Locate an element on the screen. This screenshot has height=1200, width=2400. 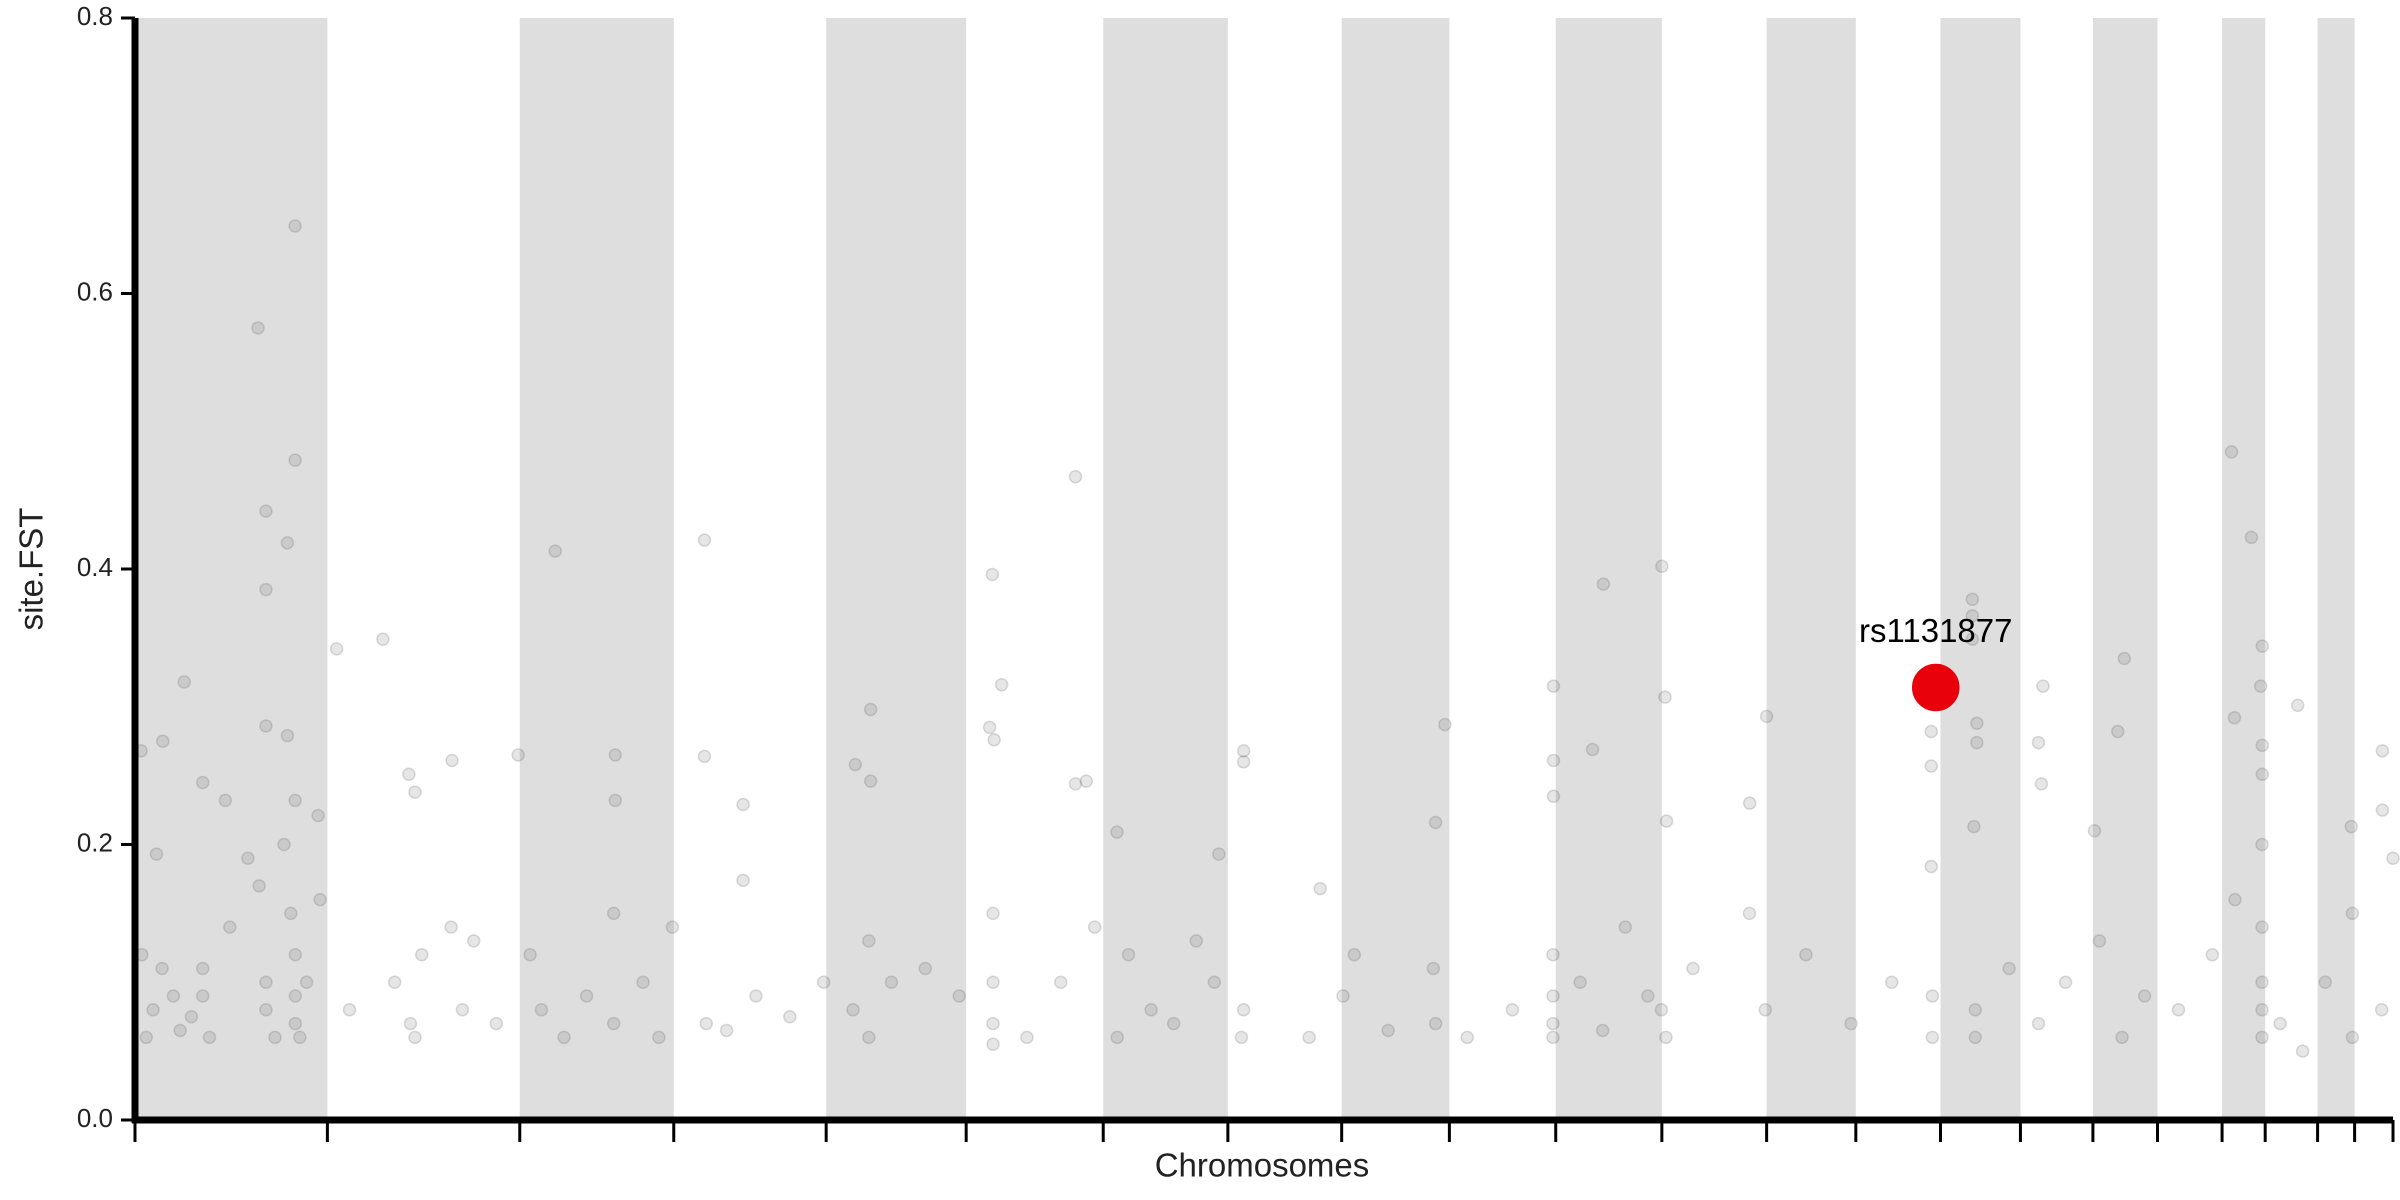
y-tick-label: 0.4 is located at coordinates (95, 567).